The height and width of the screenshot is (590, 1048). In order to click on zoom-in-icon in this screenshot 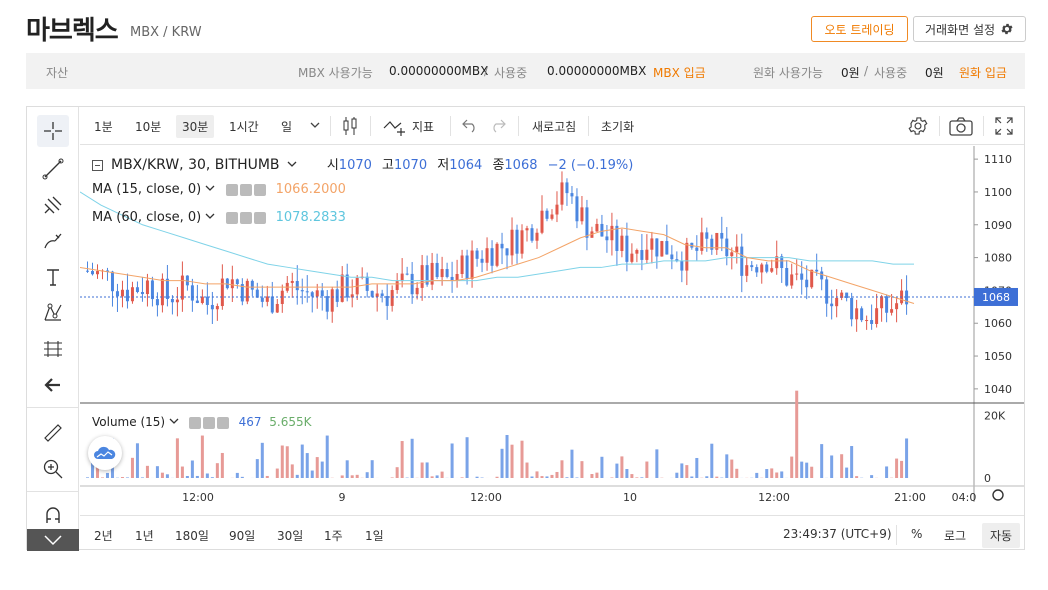, I will do `click(53, 469)`.